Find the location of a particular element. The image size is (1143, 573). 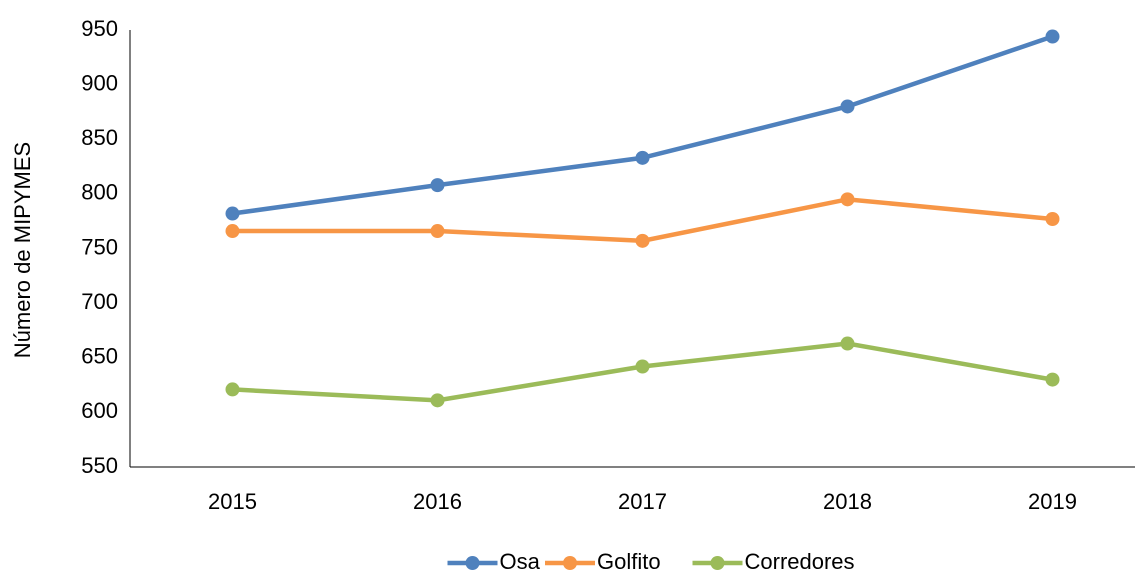

x-tick-label: 2016 is located at coordinates (437, 501).